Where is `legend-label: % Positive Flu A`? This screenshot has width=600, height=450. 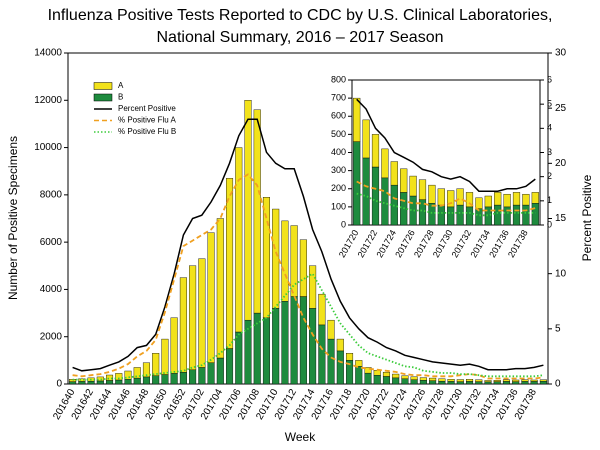
legend-label: % Positive Flu A is located at coordinates (147, 120).